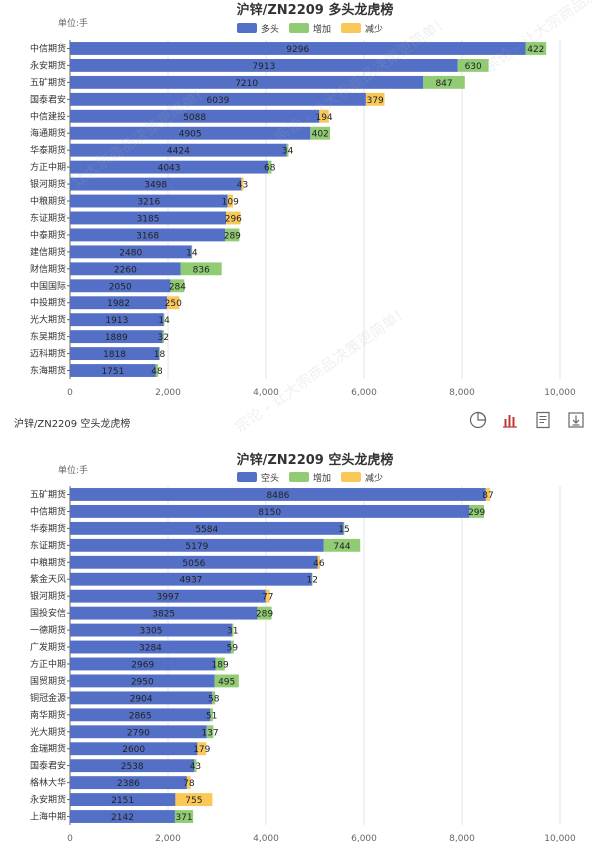  I want to click on legend-swatch, so click(247, 477).